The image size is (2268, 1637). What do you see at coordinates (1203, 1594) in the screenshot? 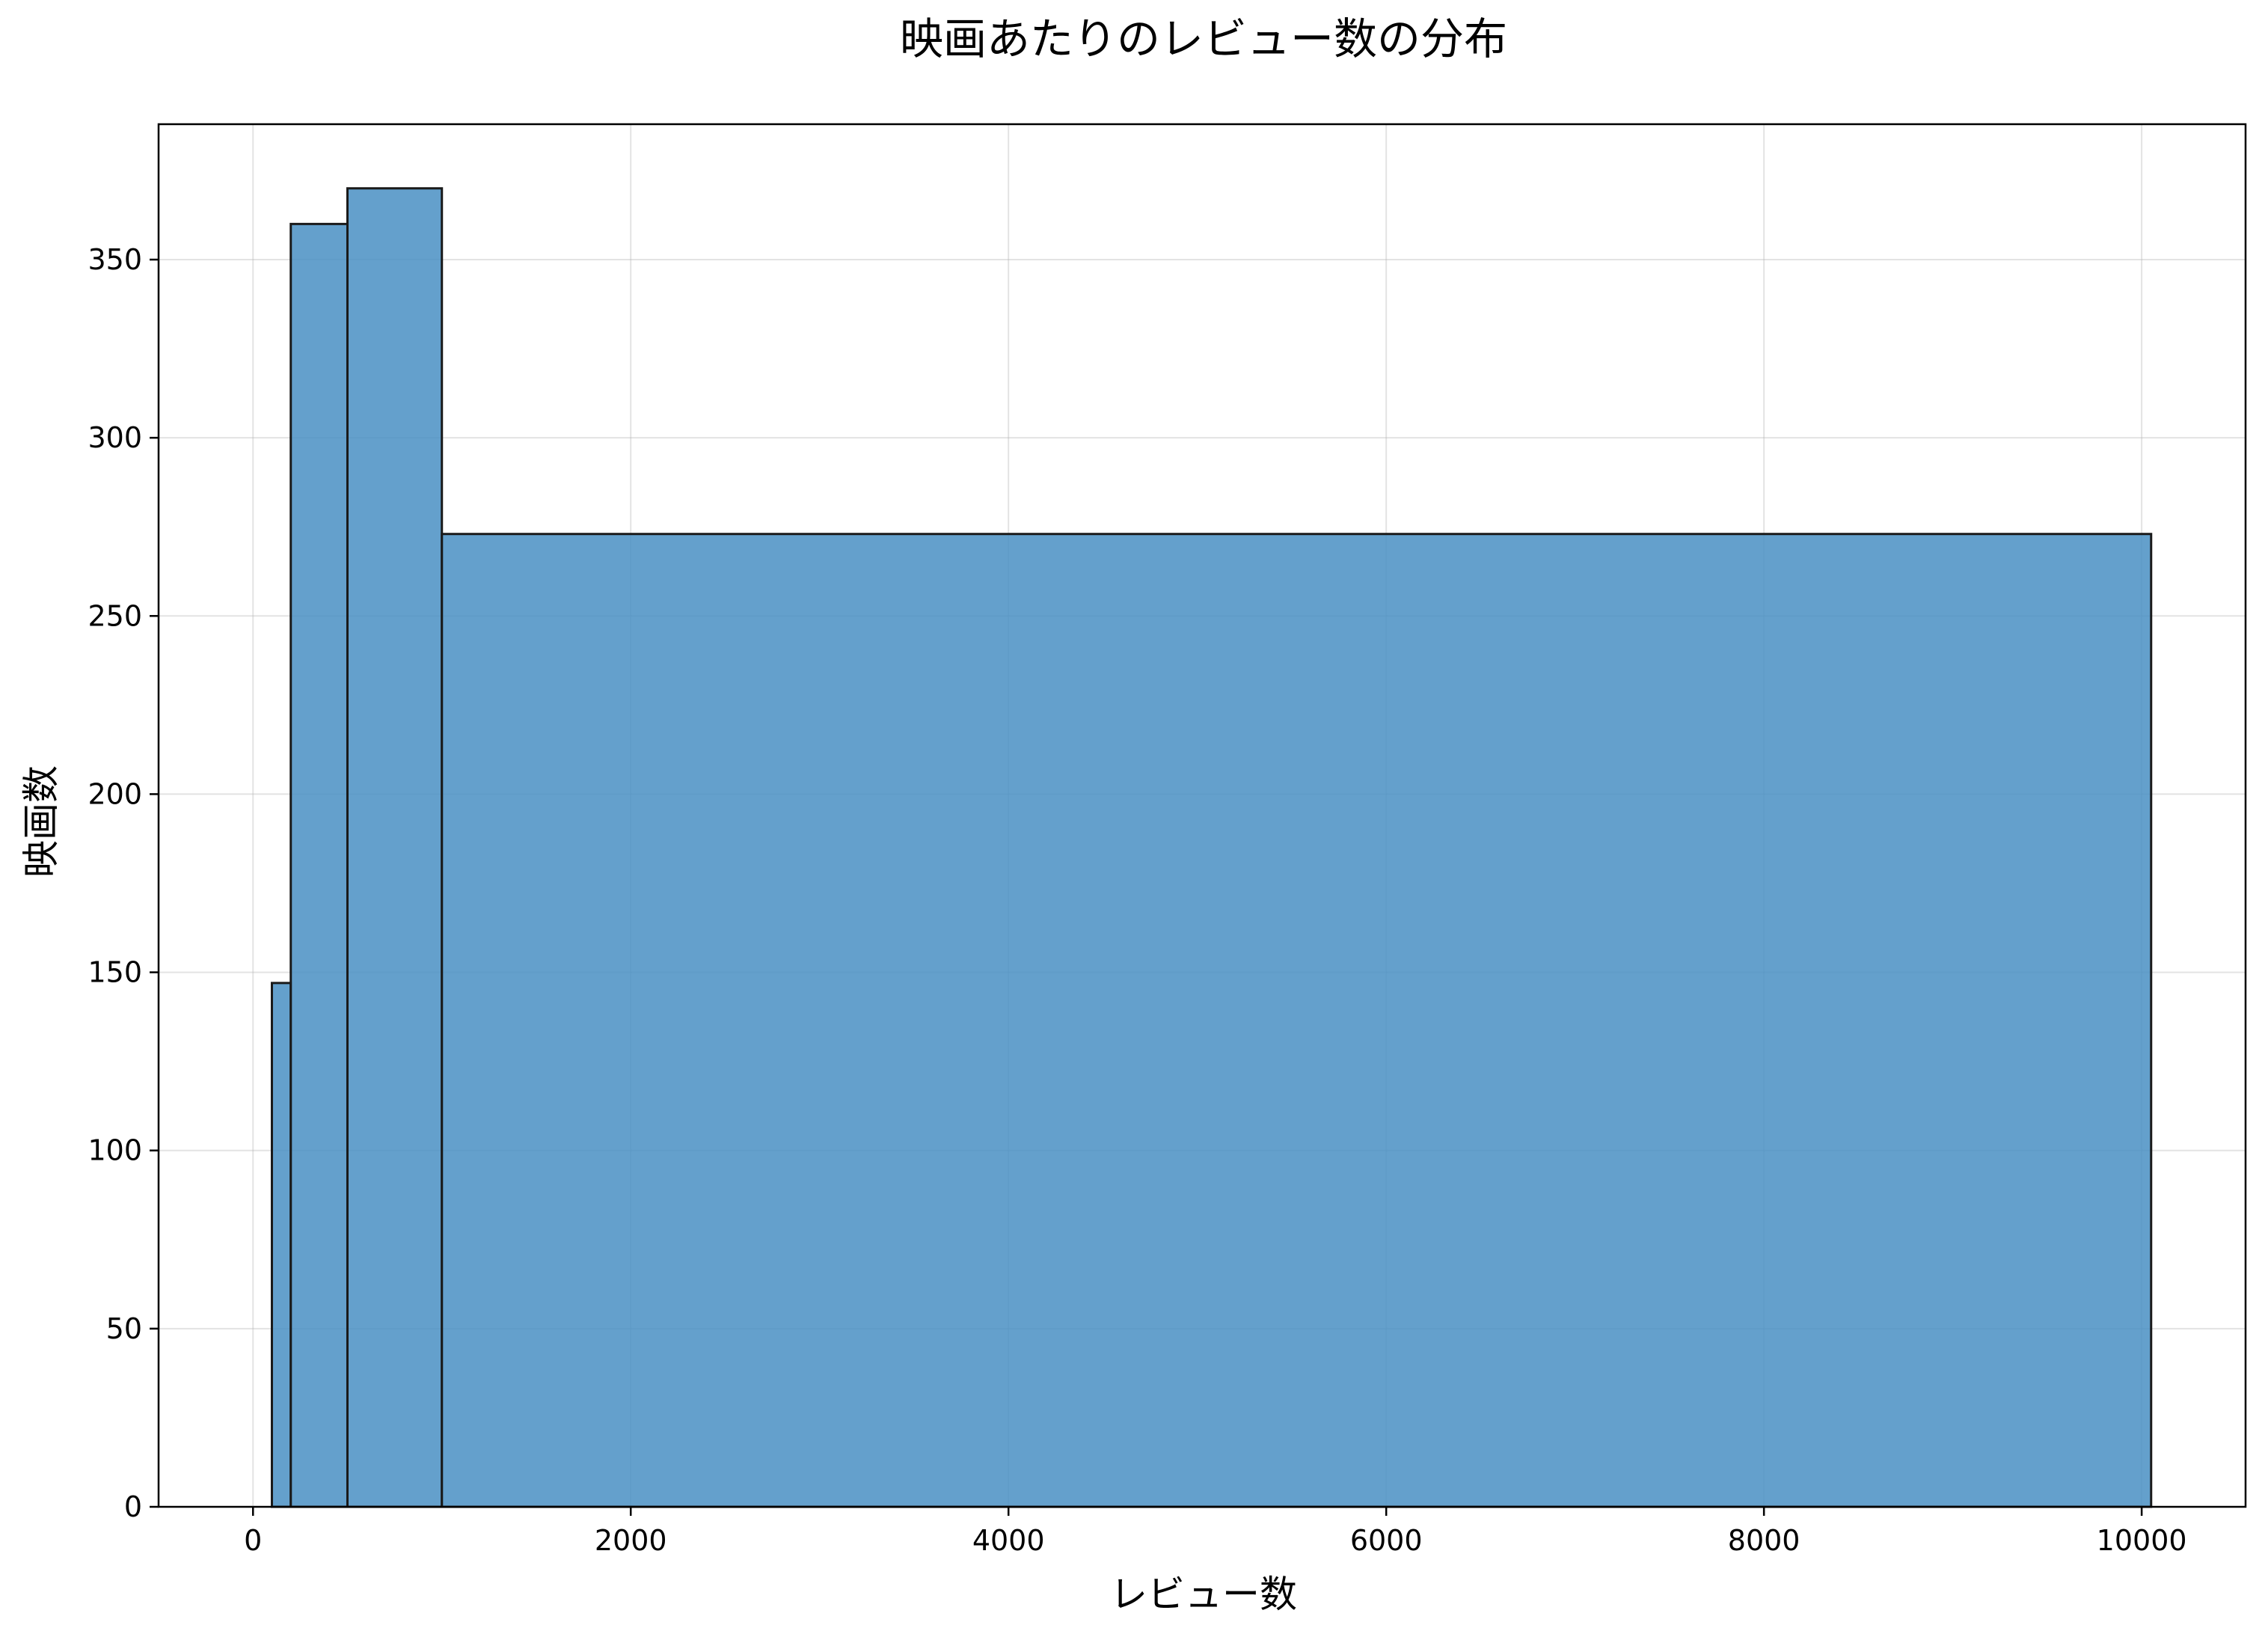
I see `x-axis-label: レビュー数` at bounding box center [1203, 1594].